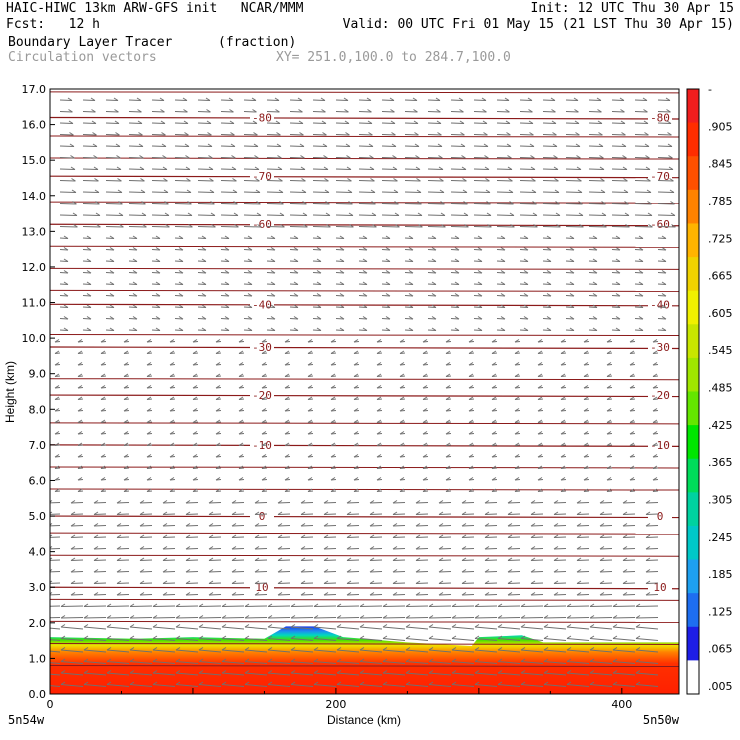  Describe the element at coordinates (34, 89) in the screenshot. I see `y-tick-label: 17.0` at that location.